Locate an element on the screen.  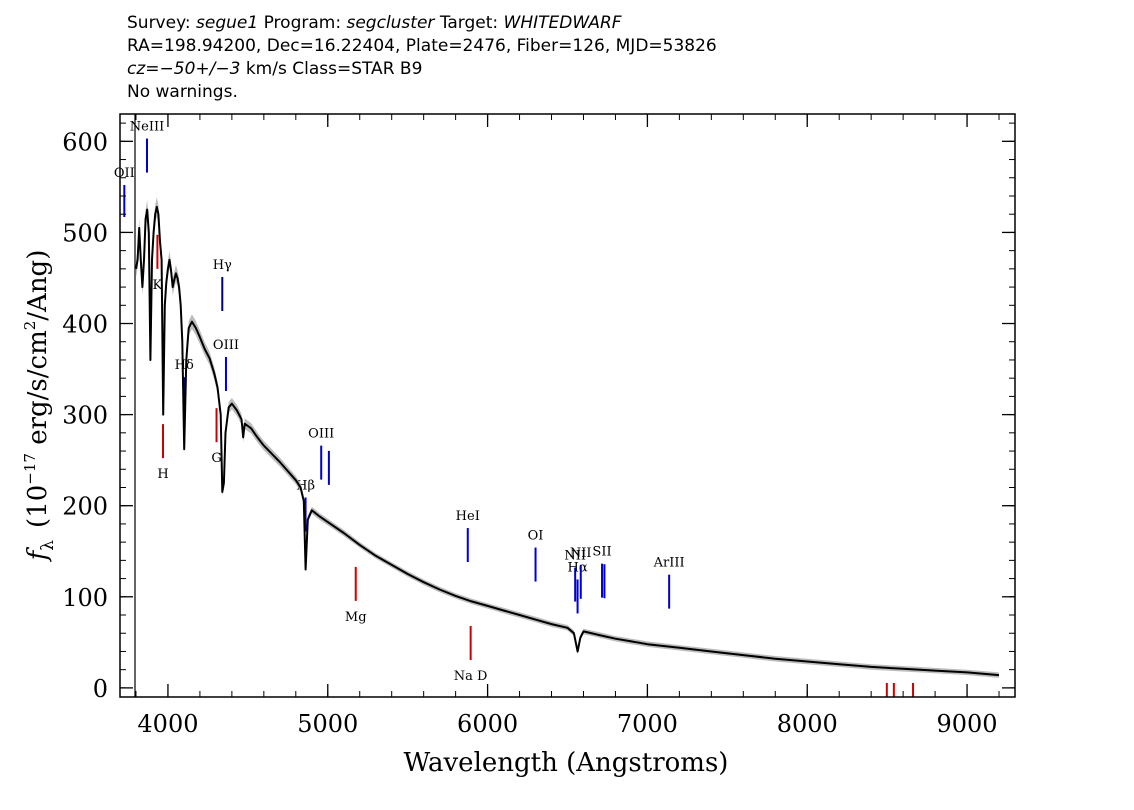
absorption-line-label: H is located at coordinates (162, 474).